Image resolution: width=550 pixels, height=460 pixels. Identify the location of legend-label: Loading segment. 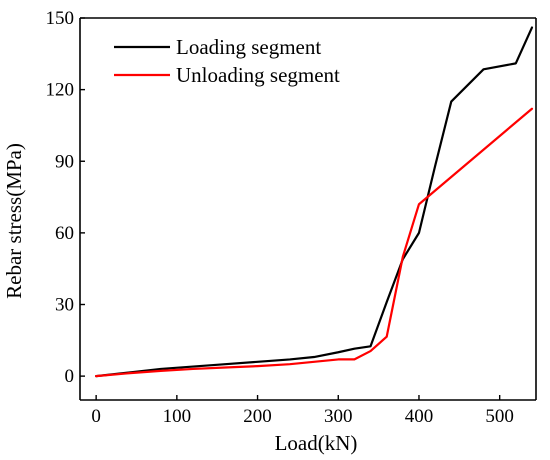
(248, 47).